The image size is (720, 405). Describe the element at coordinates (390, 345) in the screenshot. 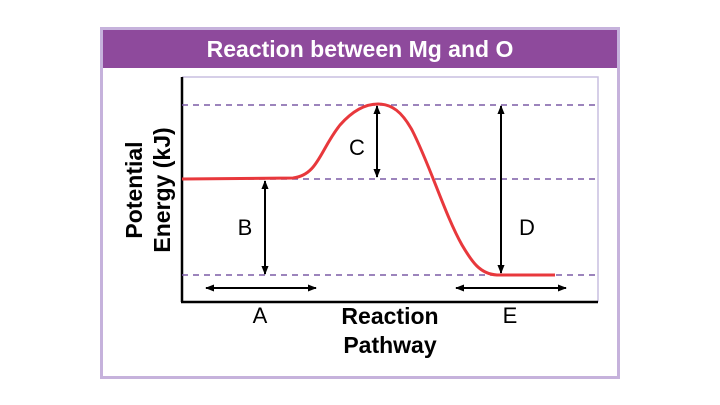

I see `x-axis-title-line-2: Pathway` at that location.